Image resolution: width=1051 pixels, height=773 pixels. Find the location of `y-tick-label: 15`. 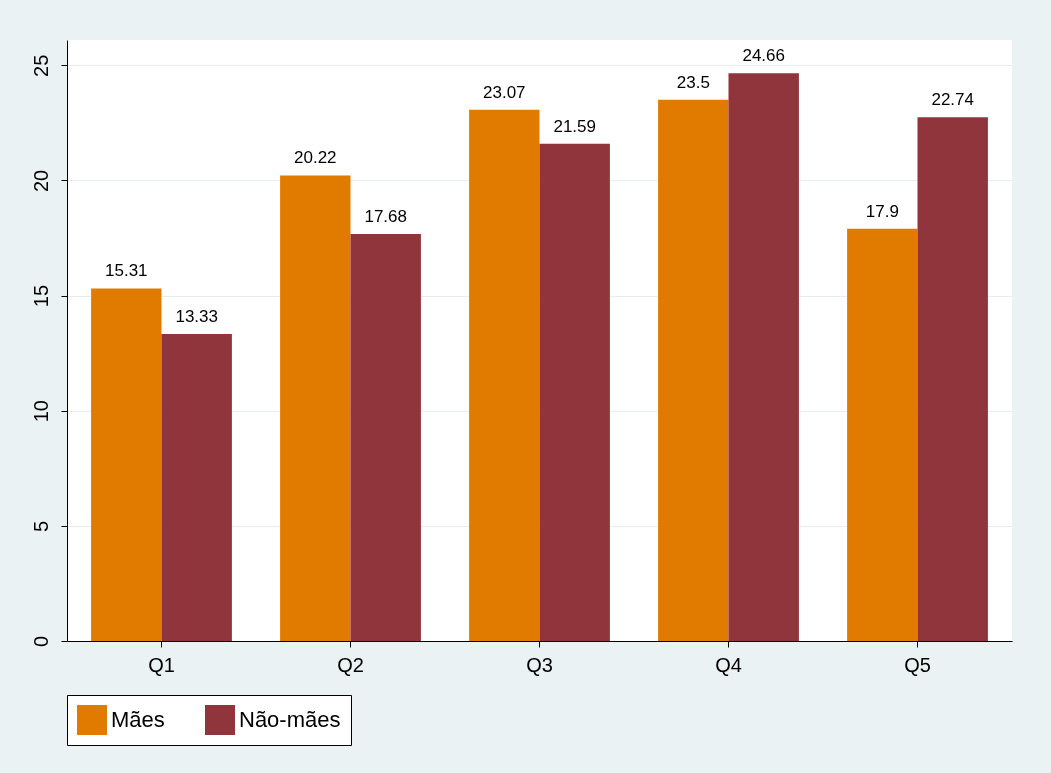

y-tick-label: 15 is located at coordinates (40, 296).